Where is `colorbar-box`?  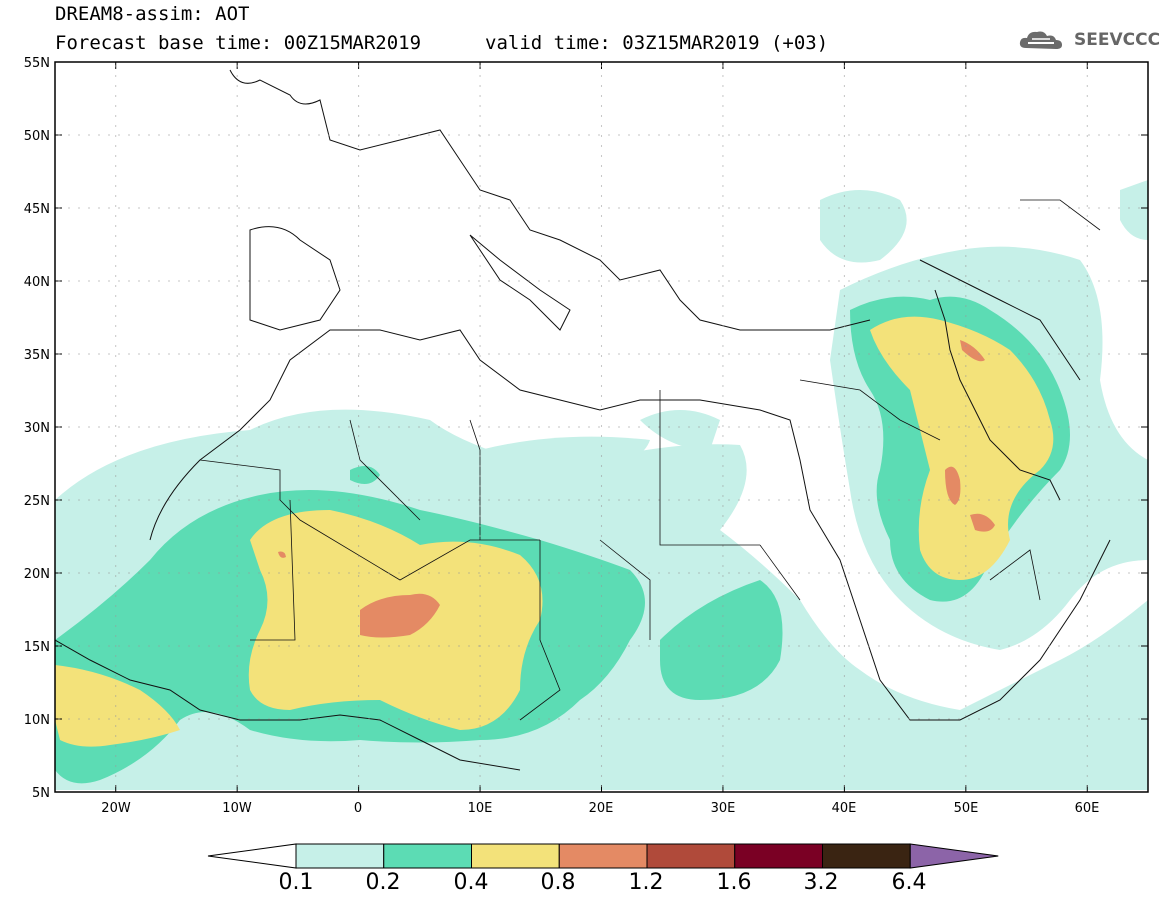
colorbar-box is located at coordinates (603, 856).